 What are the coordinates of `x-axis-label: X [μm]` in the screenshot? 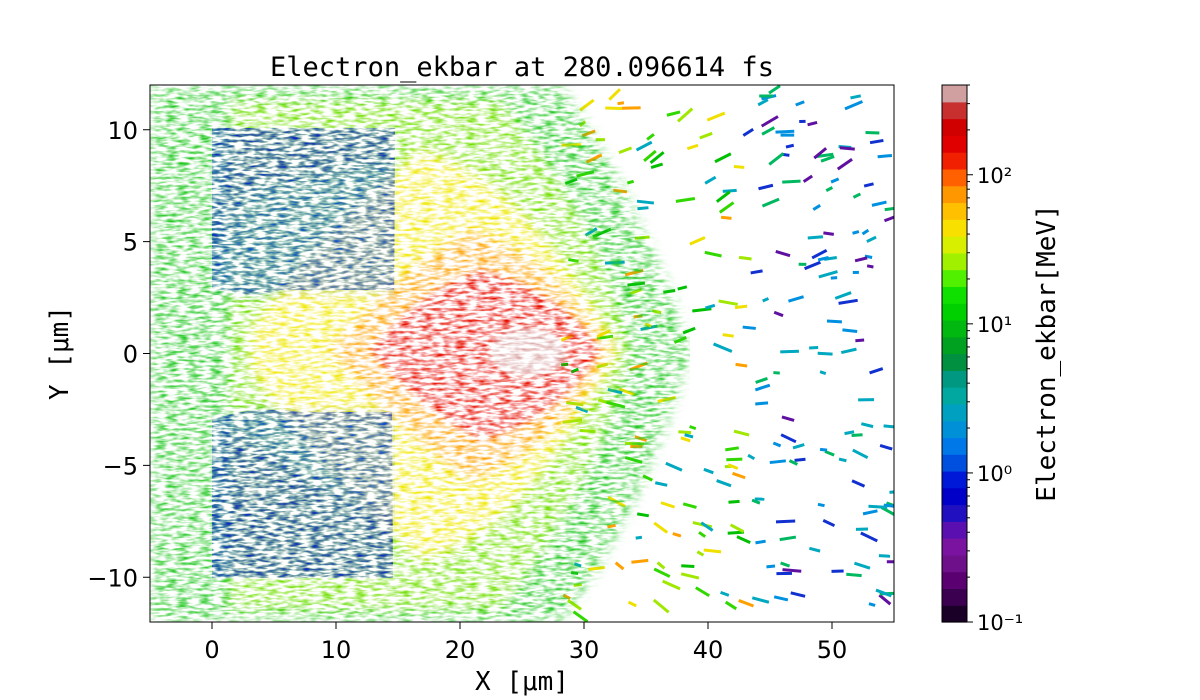 It's located at (522, 682).